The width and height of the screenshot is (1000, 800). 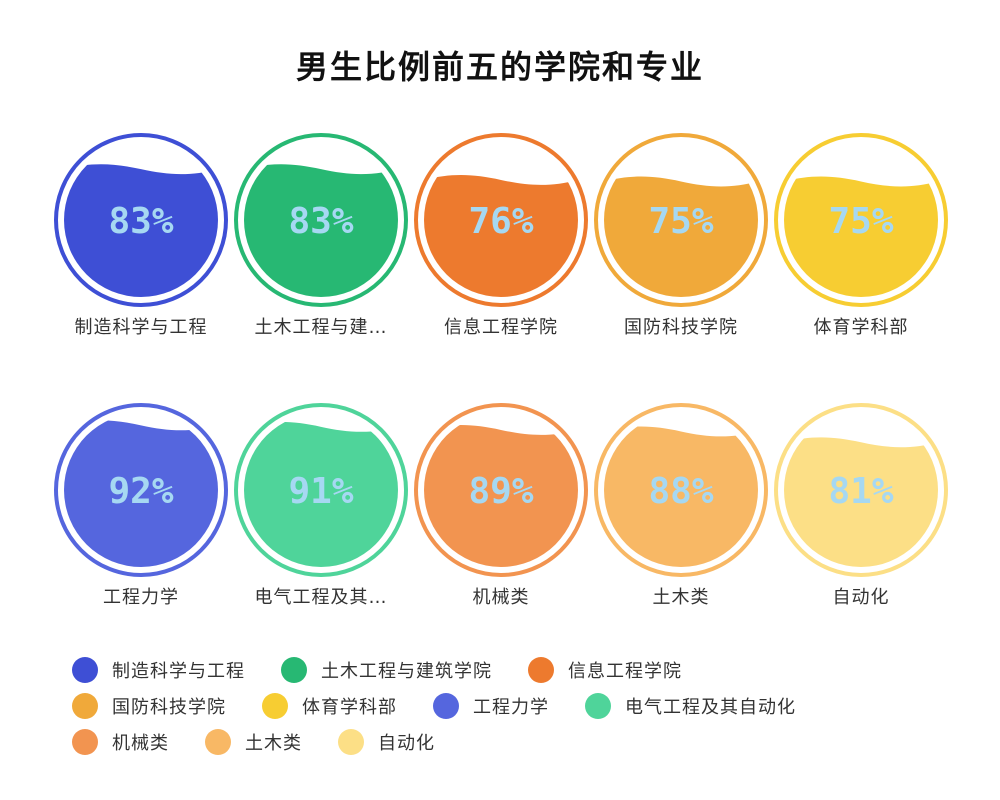 What do you see at coordinates (169, 707) in the screenshot?
I see `legend-label: 国防科技学院` at bounding box center [169, 707].